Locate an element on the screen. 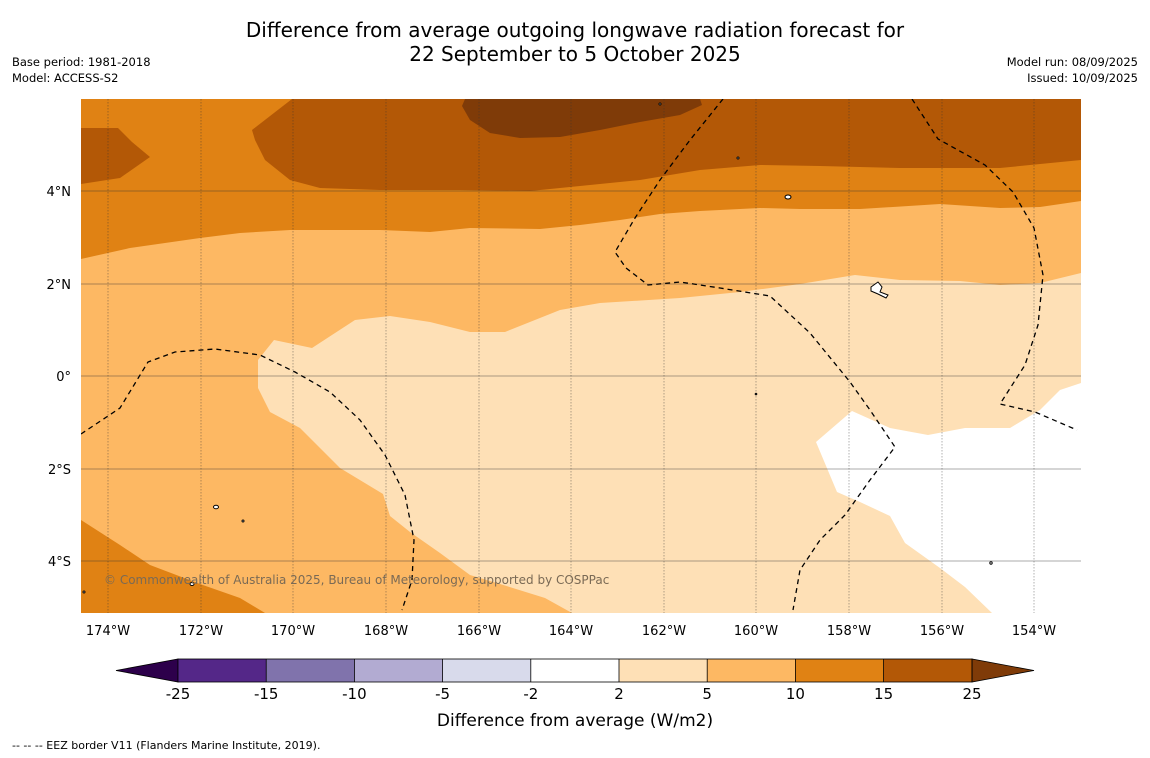 The width and height of the screenshot is (1150, 758). lon-tick-label: 154°W is located at coordinates (1034, 631).